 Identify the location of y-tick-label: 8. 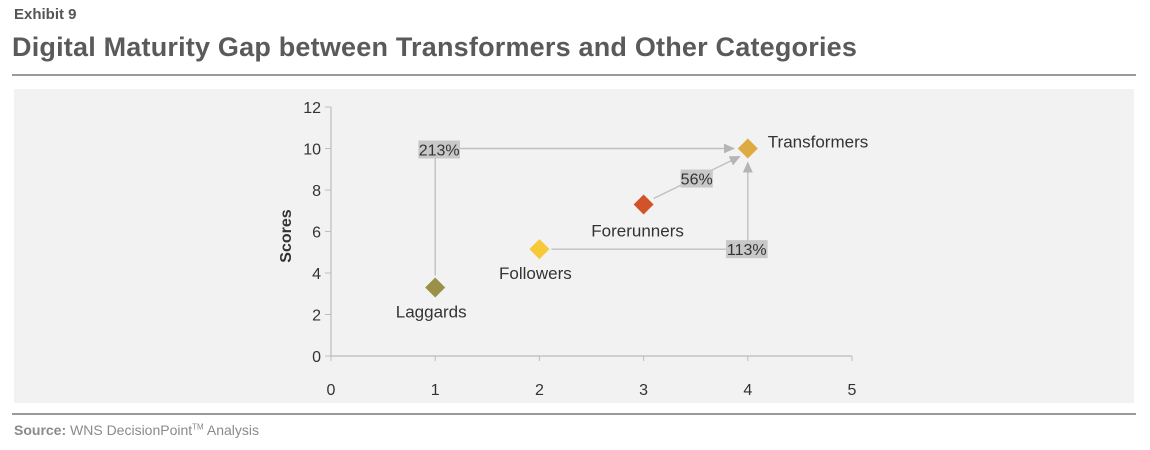
(316, 191).